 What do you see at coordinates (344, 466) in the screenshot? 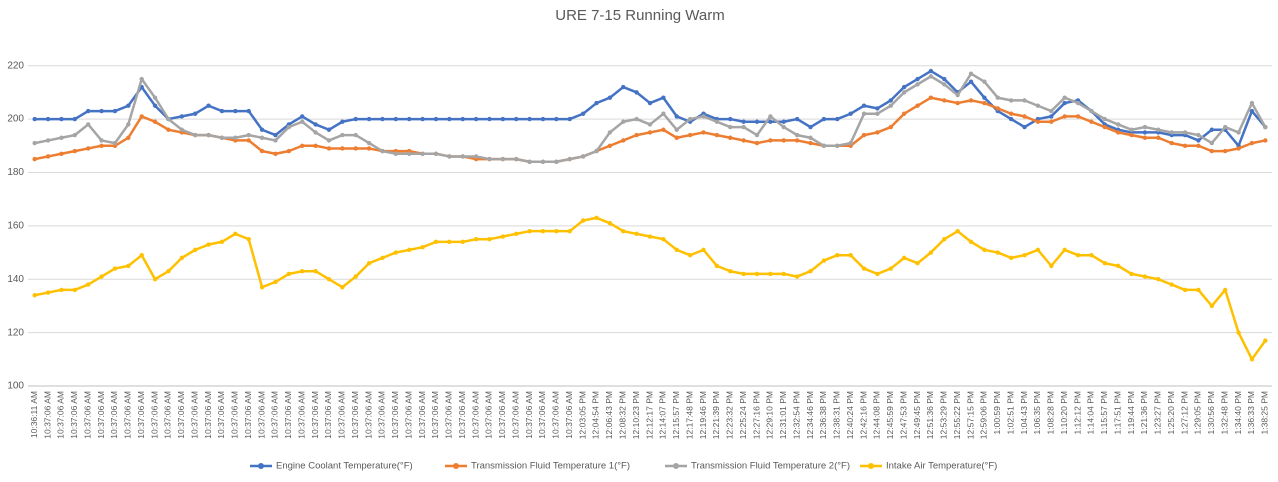
I see `legend-label: Engine Coolant Temperature(°F)` at bounding box center [344, 466].